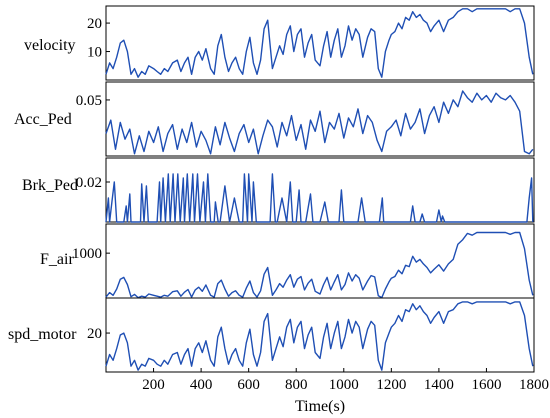  I want to click on panel-f-air-yticks: 1000, so click(91, 254).